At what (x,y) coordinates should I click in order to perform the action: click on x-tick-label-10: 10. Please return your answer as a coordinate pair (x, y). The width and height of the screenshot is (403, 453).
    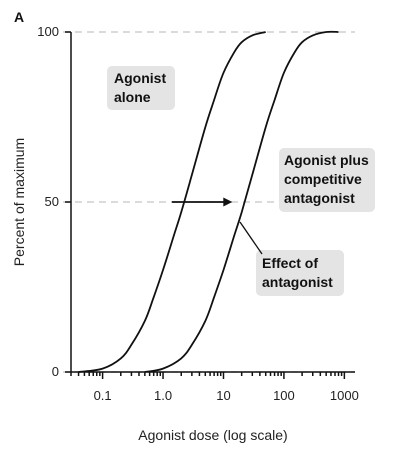
    Looking at the image, I should click on (223, 395).